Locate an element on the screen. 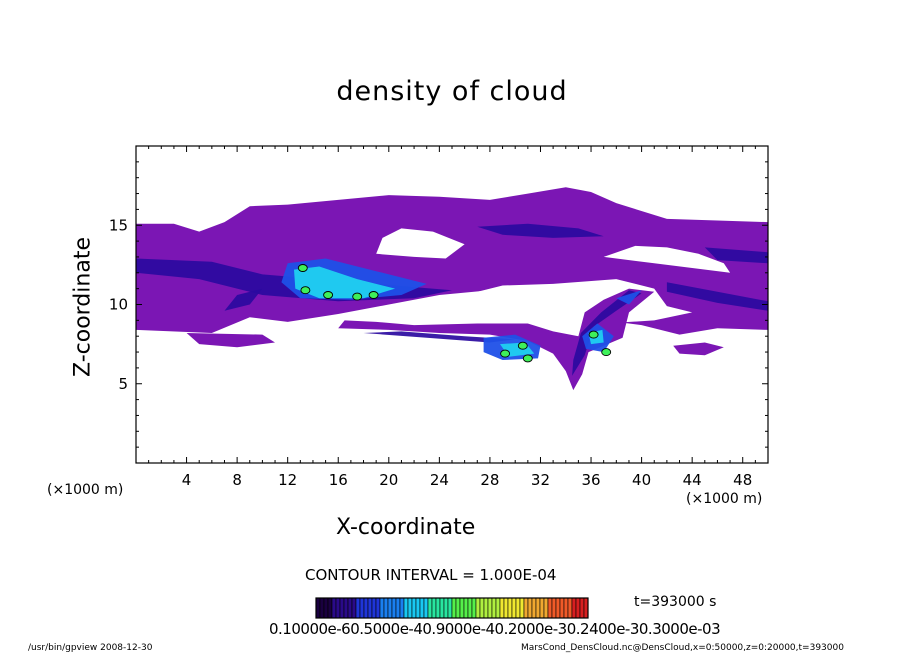  y-axis-label: Z-coordinate is located at coordinates (83, 307).